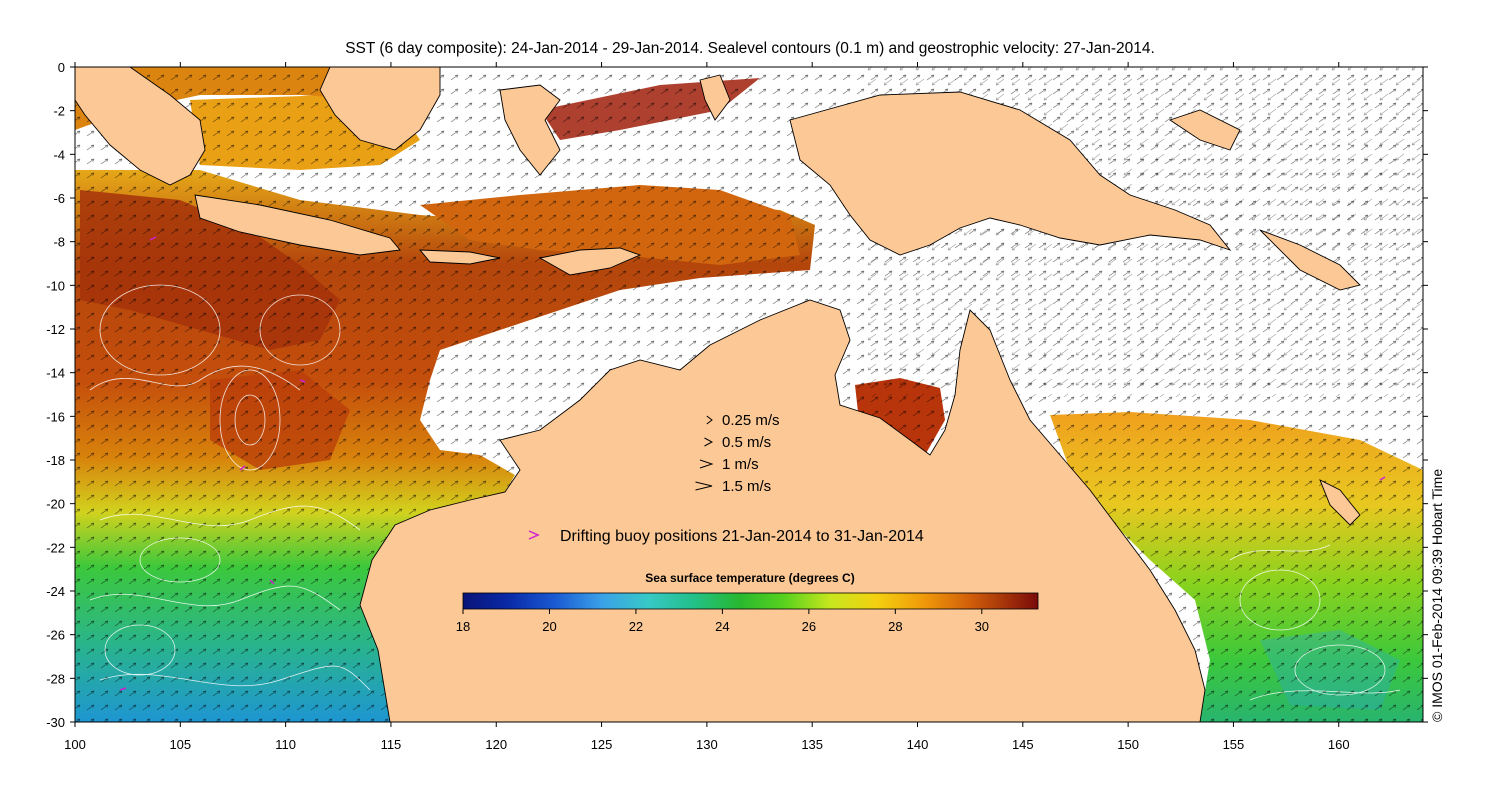 The height and width of the screenshot is (795, 1500). Describe the element at coordinates (391, 744) in the screenshot. I see `x-tick-label: 115` at that location.